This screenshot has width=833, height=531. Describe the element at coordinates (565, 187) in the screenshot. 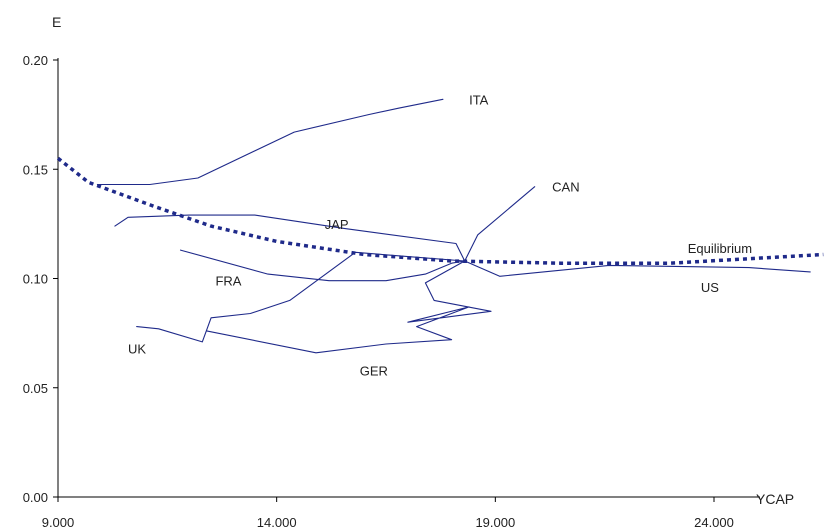

I see `annotation-can: CAN` at that location.